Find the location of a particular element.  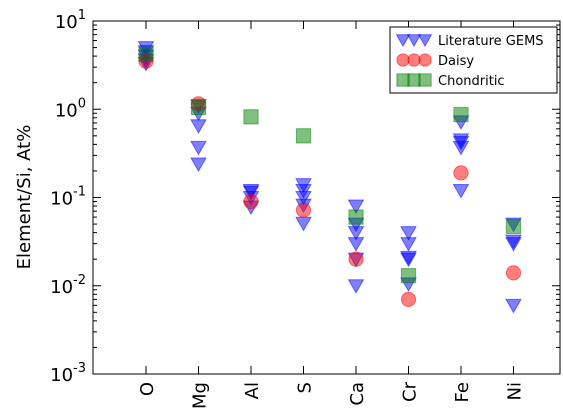

y-tick-label: 10⁻² is located at coordinates (68, 285).